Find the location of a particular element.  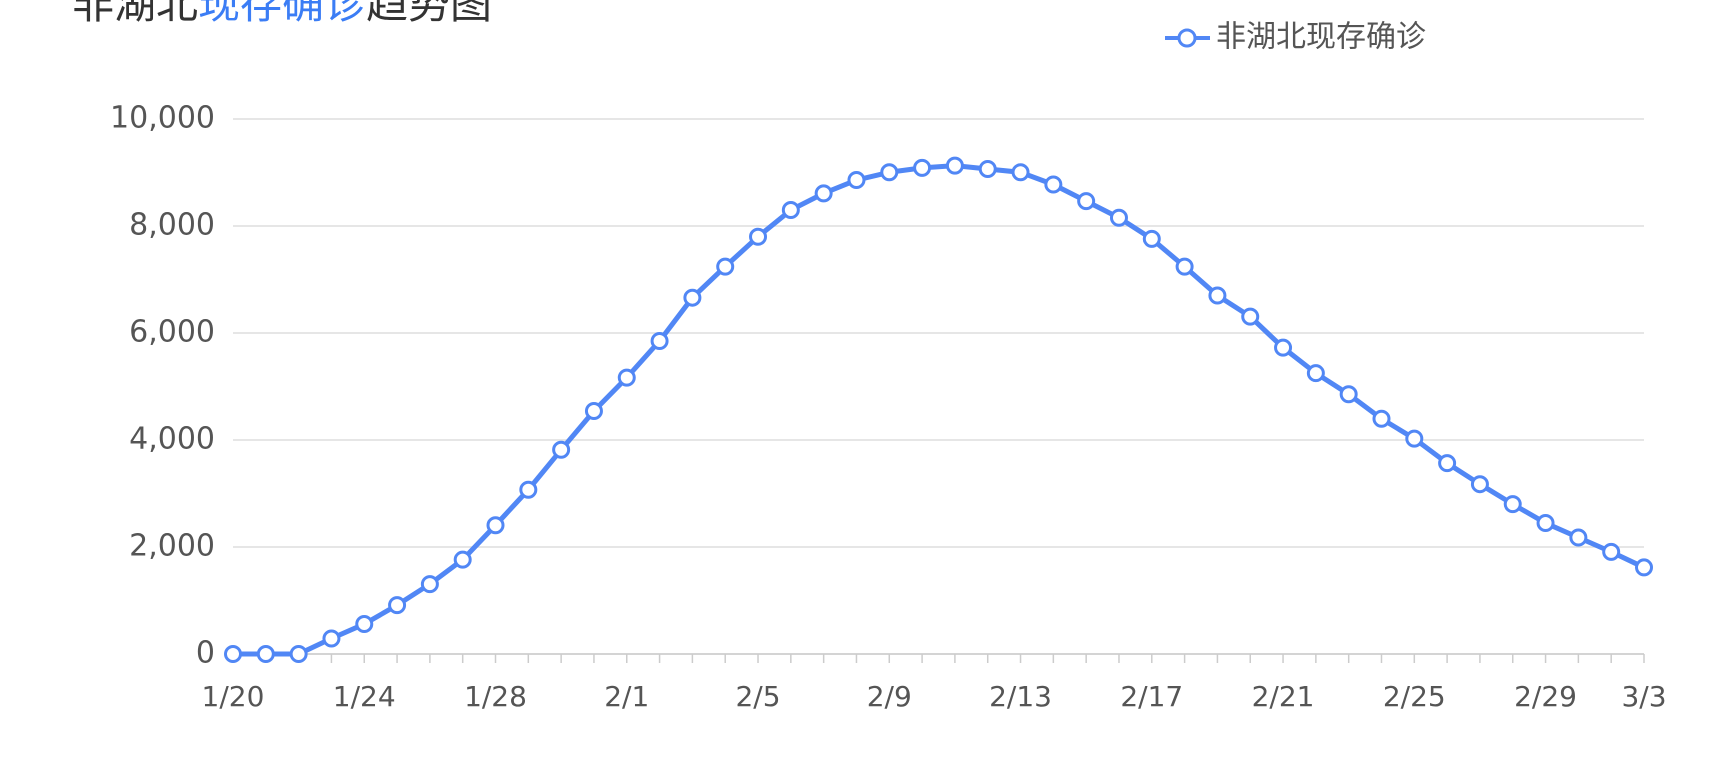

x-tick-label: 2/21 is located at coordinates (1283, 696).